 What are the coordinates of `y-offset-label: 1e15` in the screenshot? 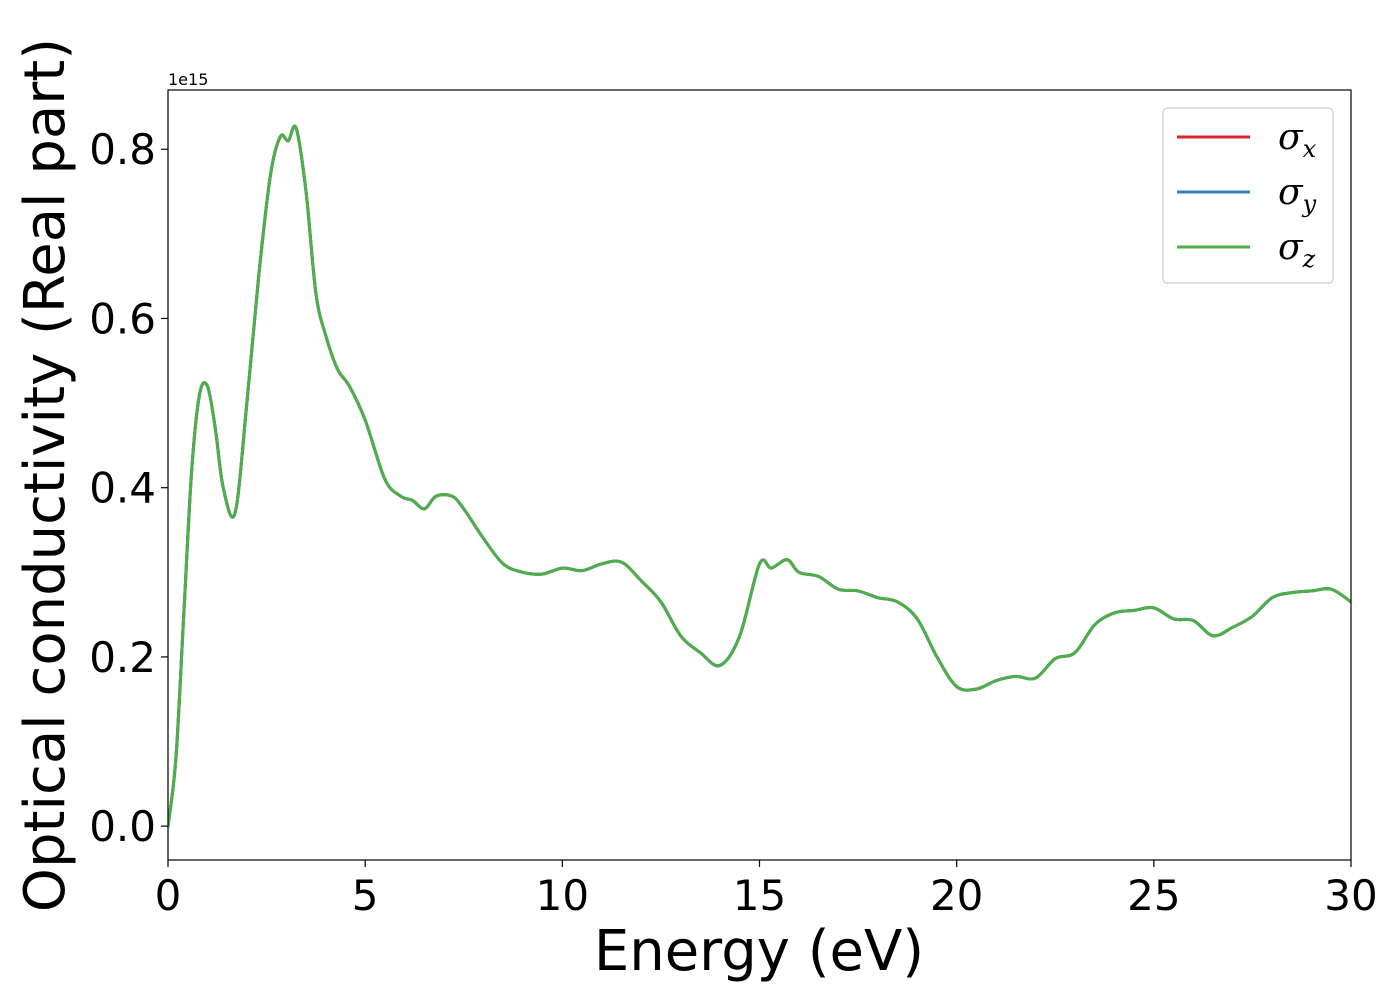 It's located at (188, 79).